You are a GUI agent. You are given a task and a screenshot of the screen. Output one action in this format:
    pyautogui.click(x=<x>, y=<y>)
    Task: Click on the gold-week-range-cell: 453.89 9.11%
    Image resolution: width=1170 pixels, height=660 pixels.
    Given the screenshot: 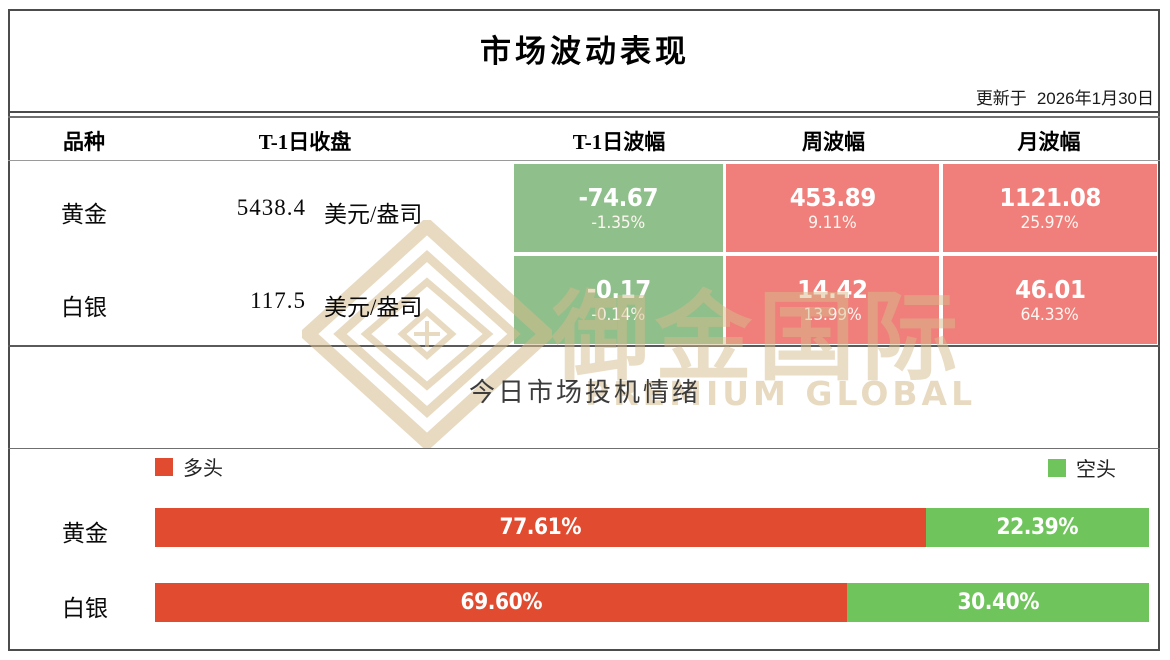 What is the action you would take?
    pyautogui.click(x=832, y=208)
    